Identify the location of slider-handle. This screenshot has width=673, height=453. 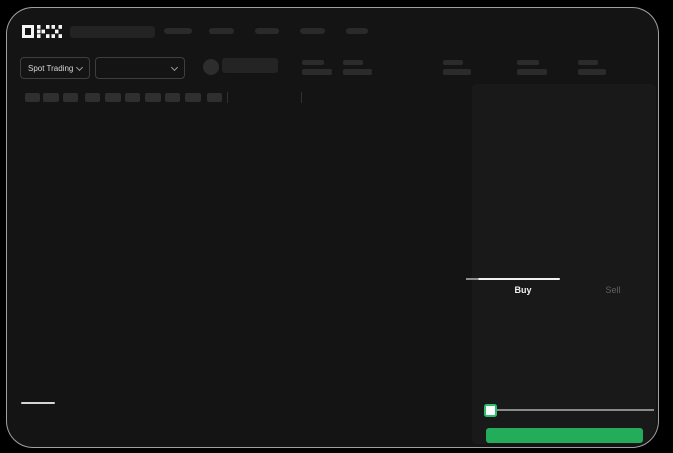
(490, 410).